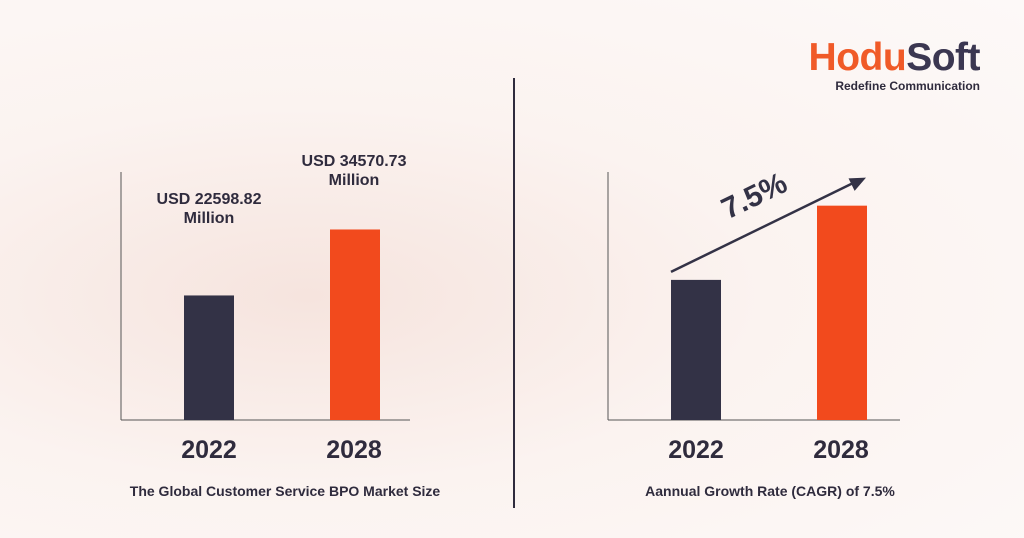 The width and height of the screenshot is (1024, 538). What do you see at coordinates (354, 161) in the screenshot?
I see `data-label-2028-value: USD 34570.73` at bounding box center [354, 161].